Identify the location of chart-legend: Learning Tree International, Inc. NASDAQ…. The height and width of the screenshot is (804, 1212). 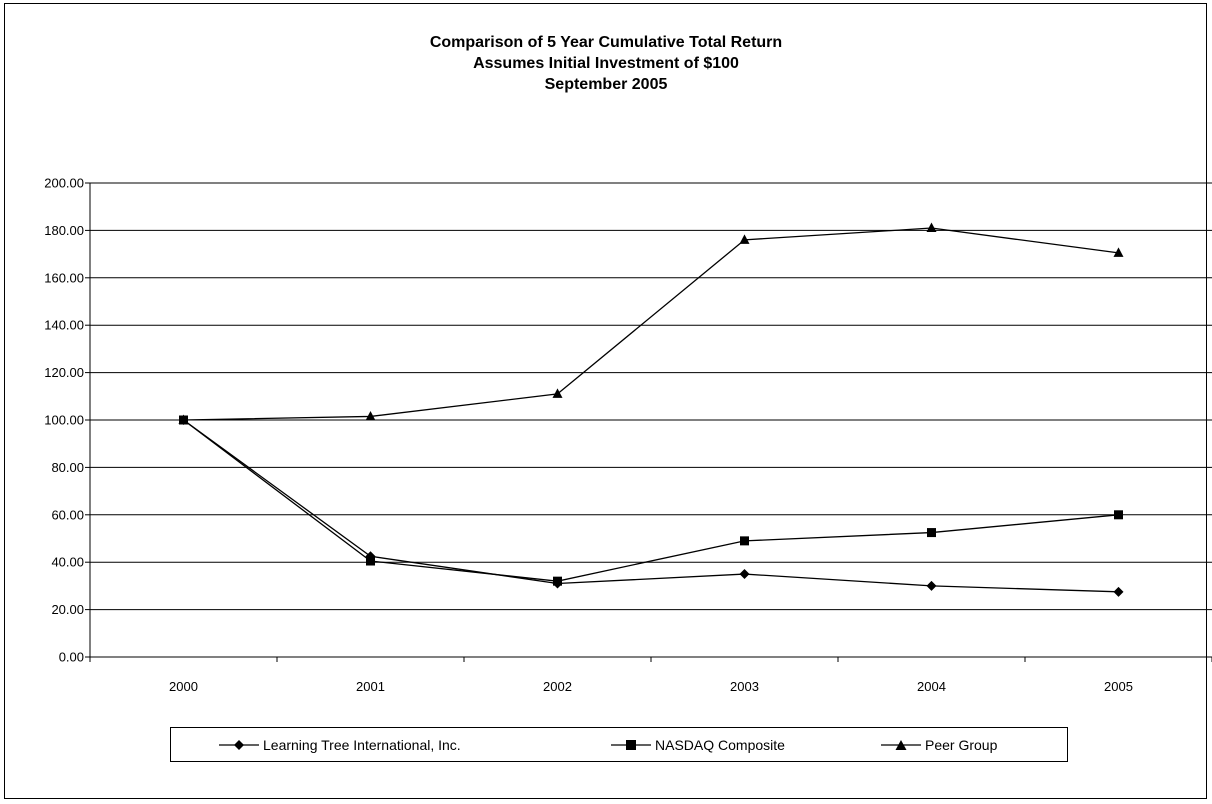
(619, 744).